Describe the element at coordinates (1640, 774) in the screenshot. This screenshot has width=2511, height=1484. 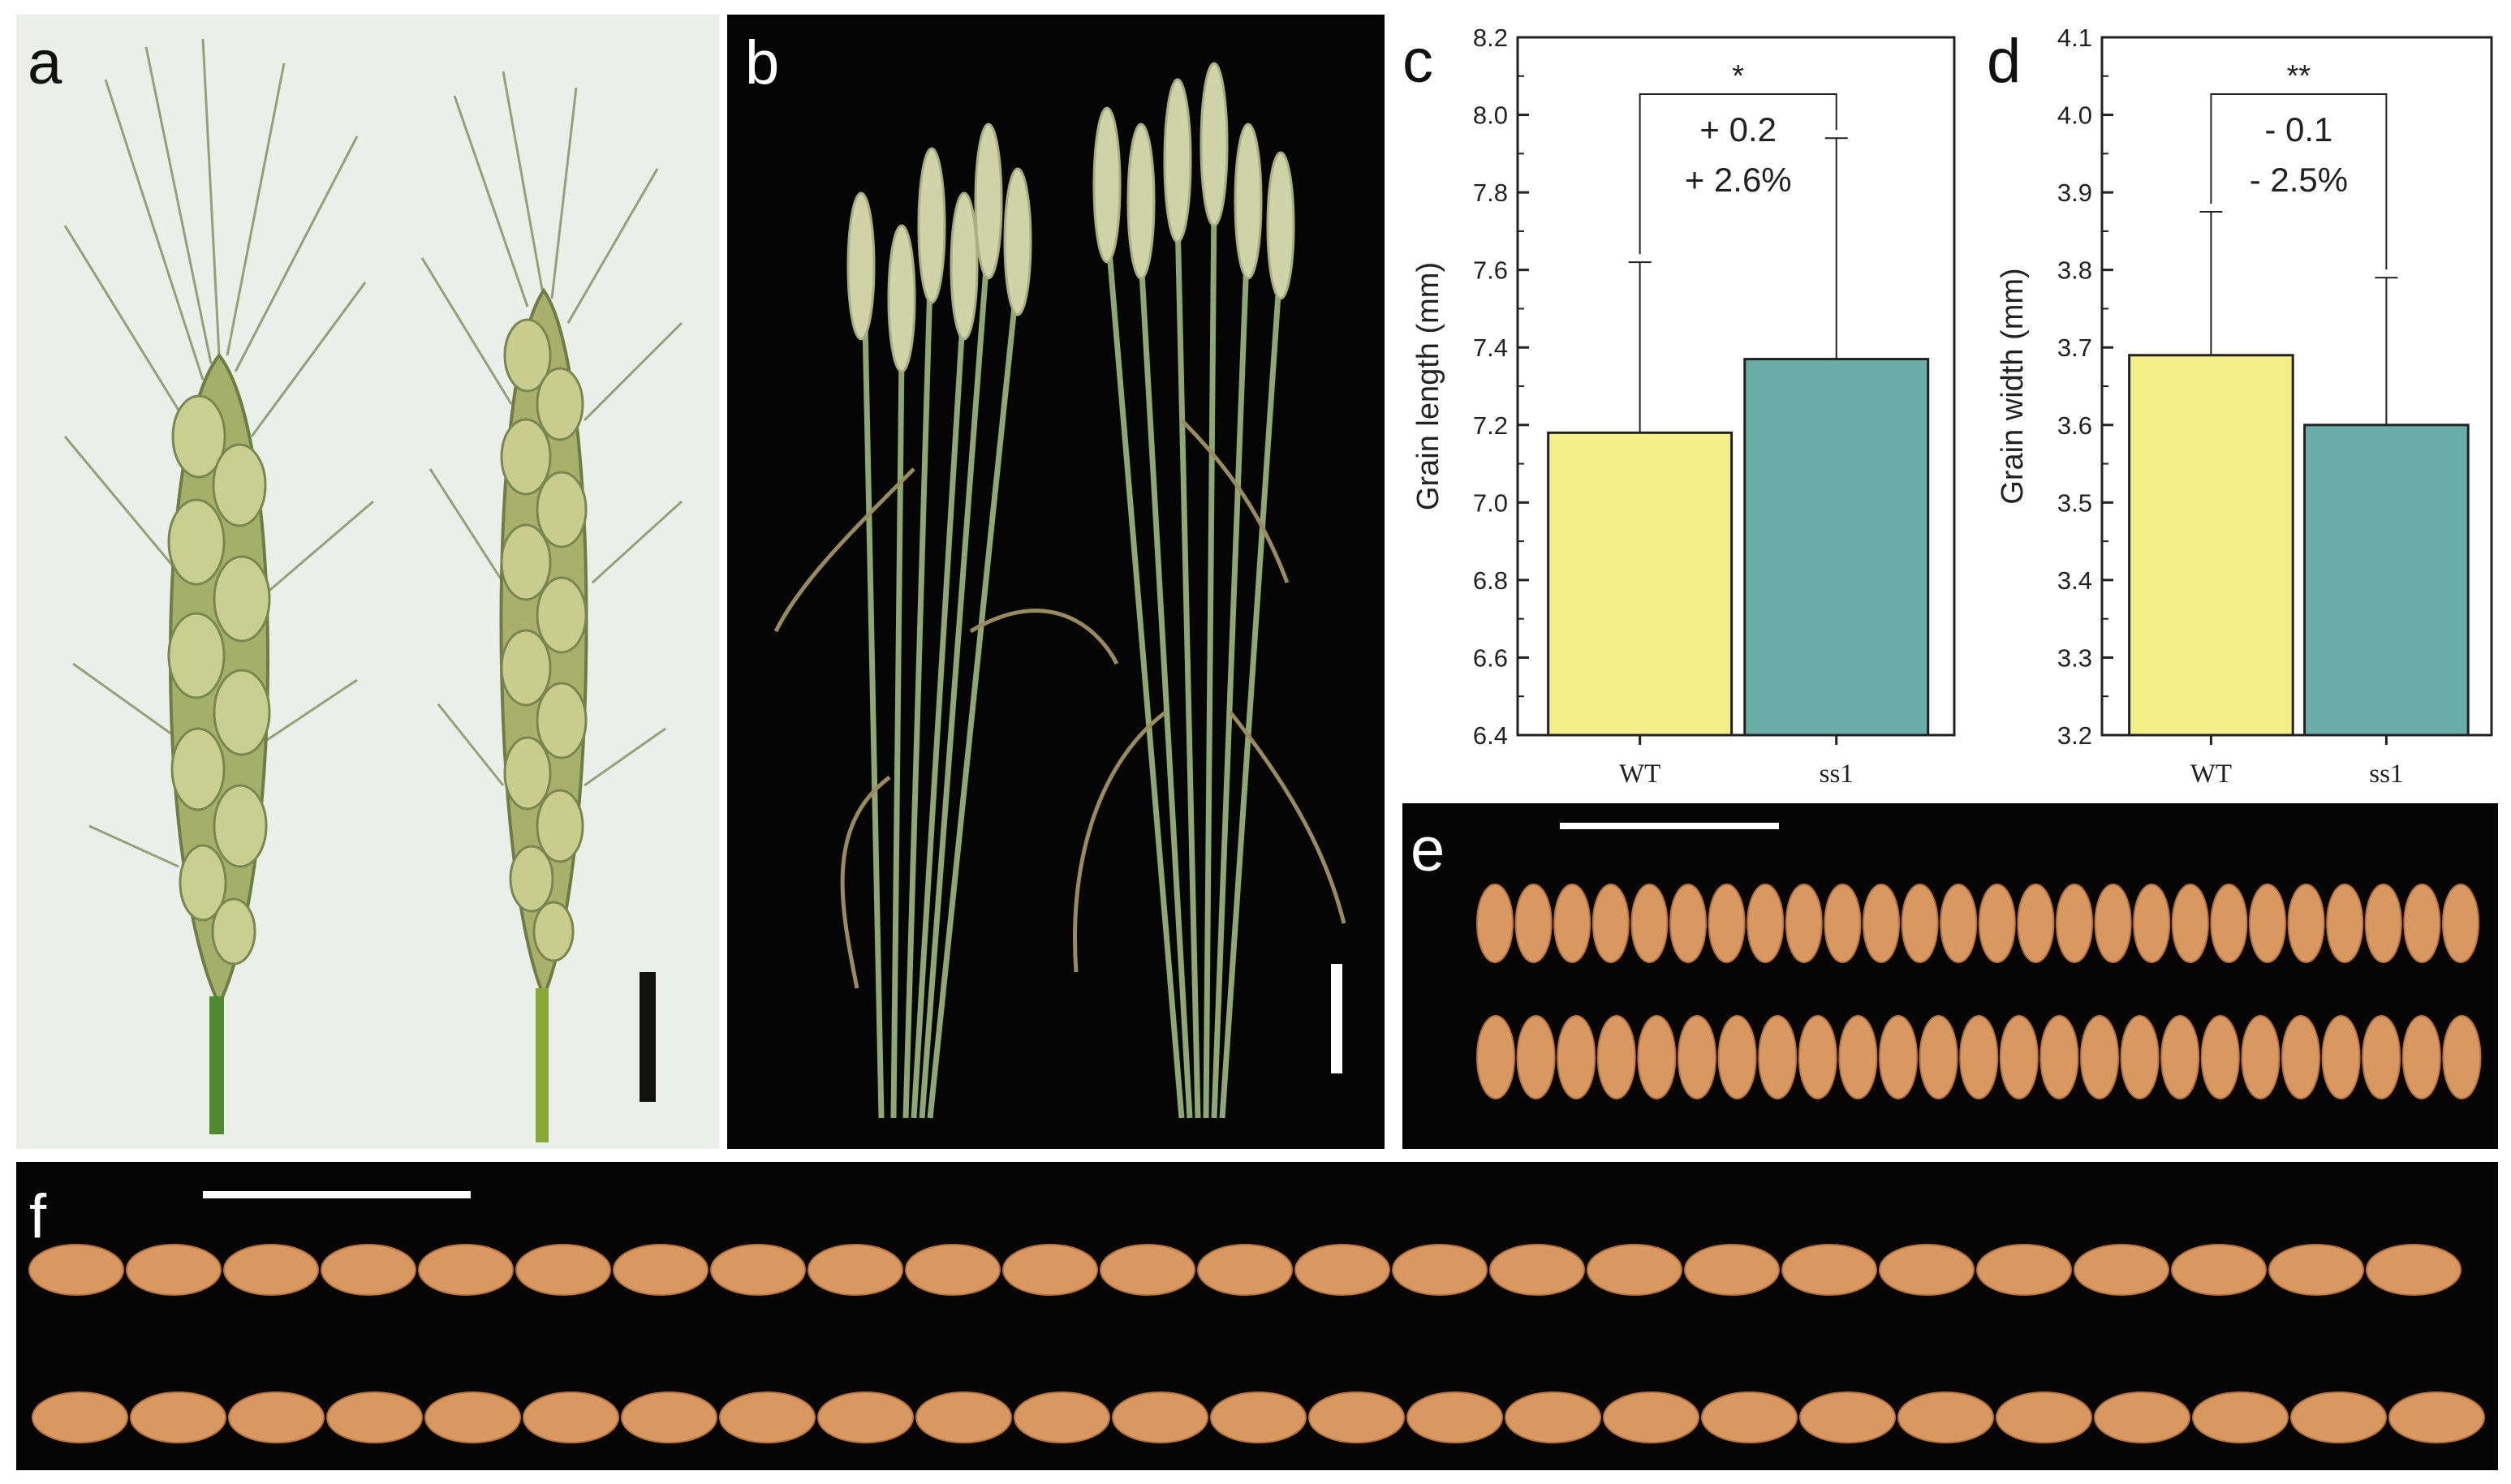
I see `chart-c-xtick-label-0: WT` at that location.